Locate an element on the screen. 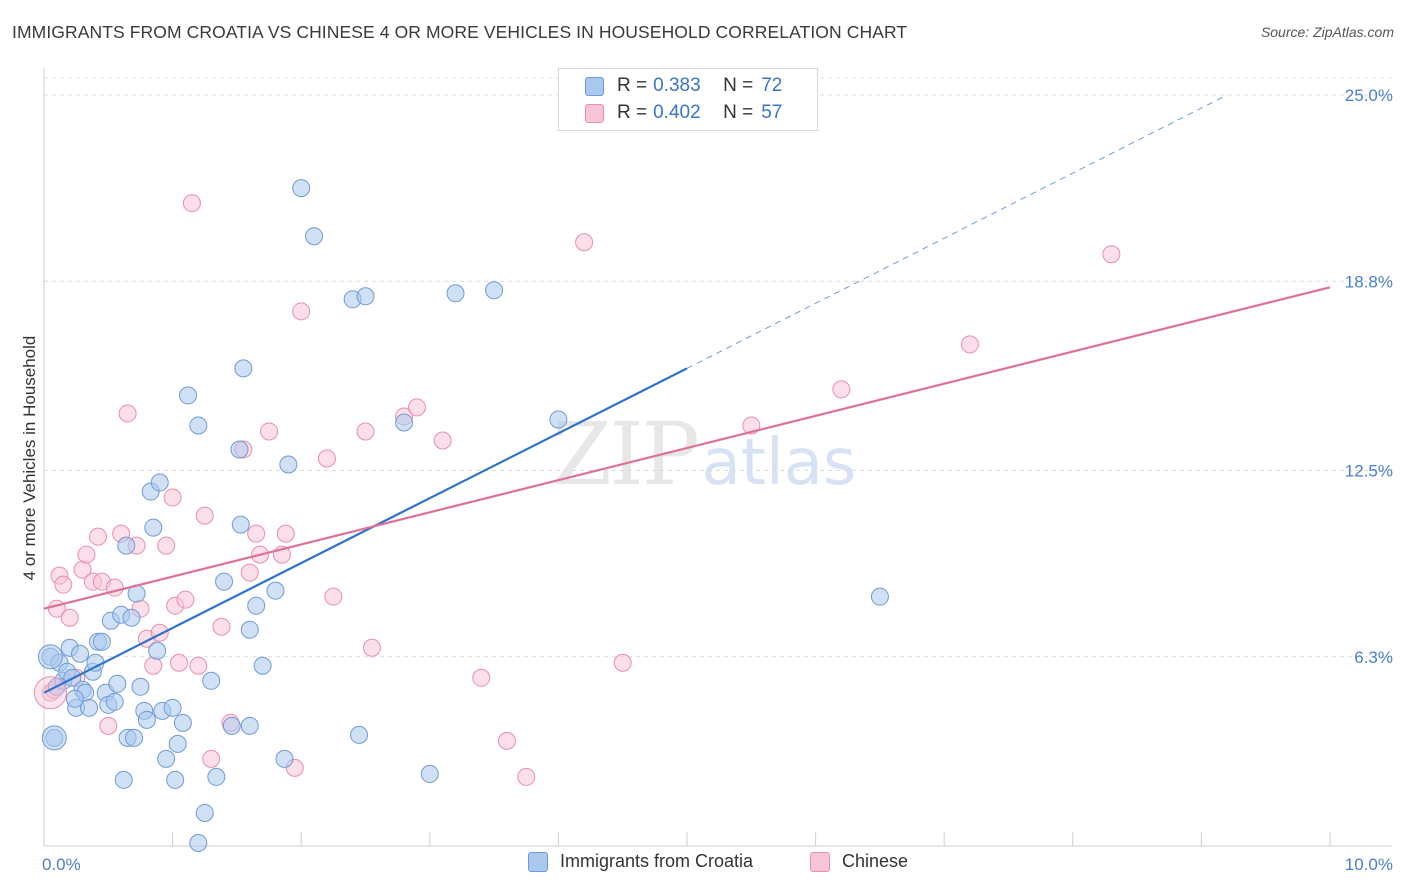  y-tick-label: 12.5% is located at coordinates (1369, 471).